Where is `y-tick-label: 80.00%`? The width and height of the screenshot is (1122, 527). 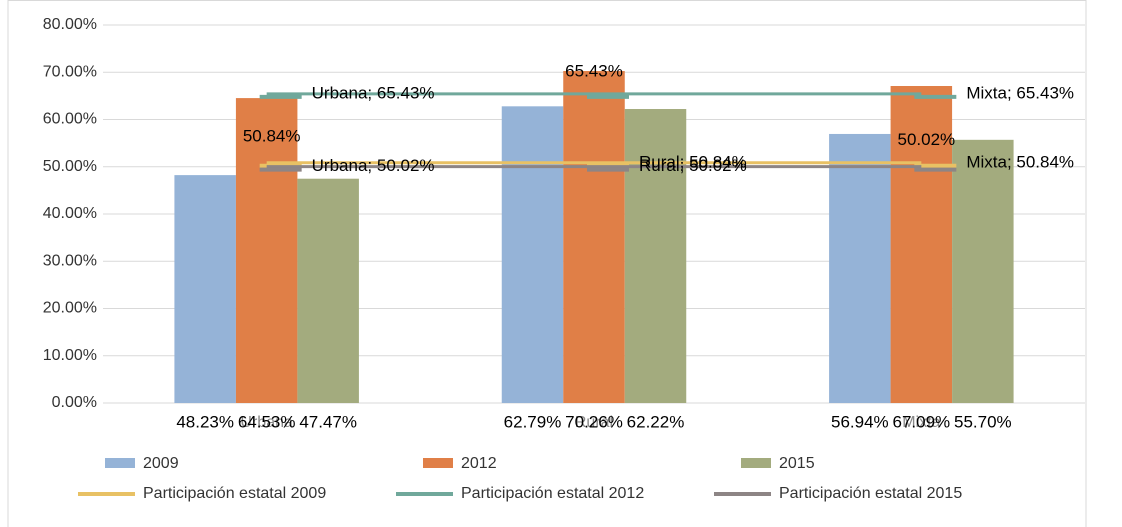
y-tick-label: 80.00% is located at coordinates (70, 24).